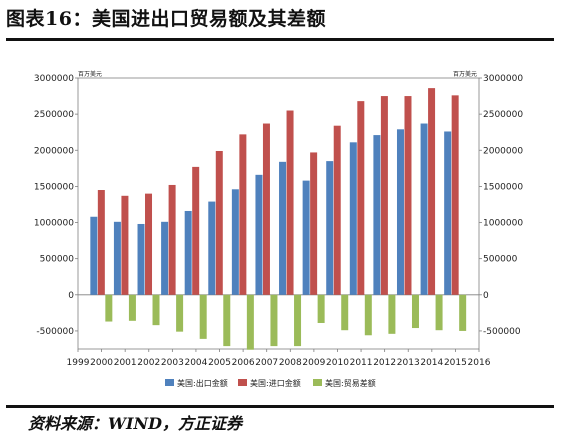  What do you see at coordinates (337, 363) in the screenshot?
I see `x-tick-label: 2010` at bounding box center [337, 363].